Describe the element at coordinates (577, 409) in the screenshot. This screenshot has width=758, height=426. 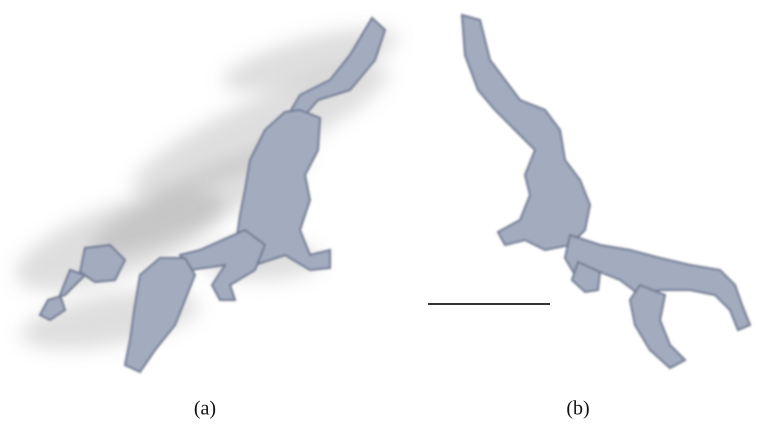
I see `panel-label: (b)` at that location.